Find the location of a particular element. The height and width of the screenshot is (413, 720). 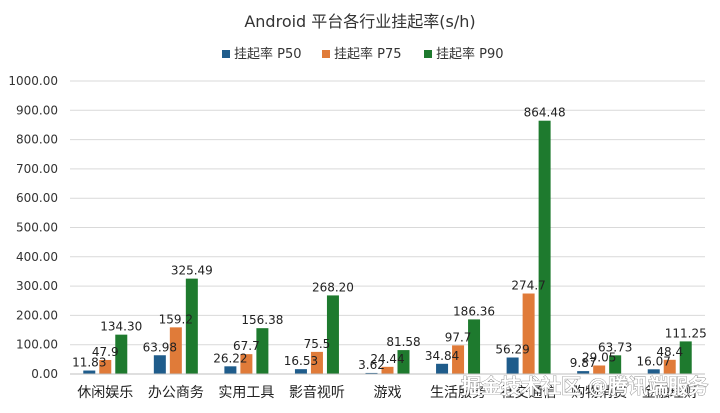

data-label: 97.7 is located at coordinates (458, 337).